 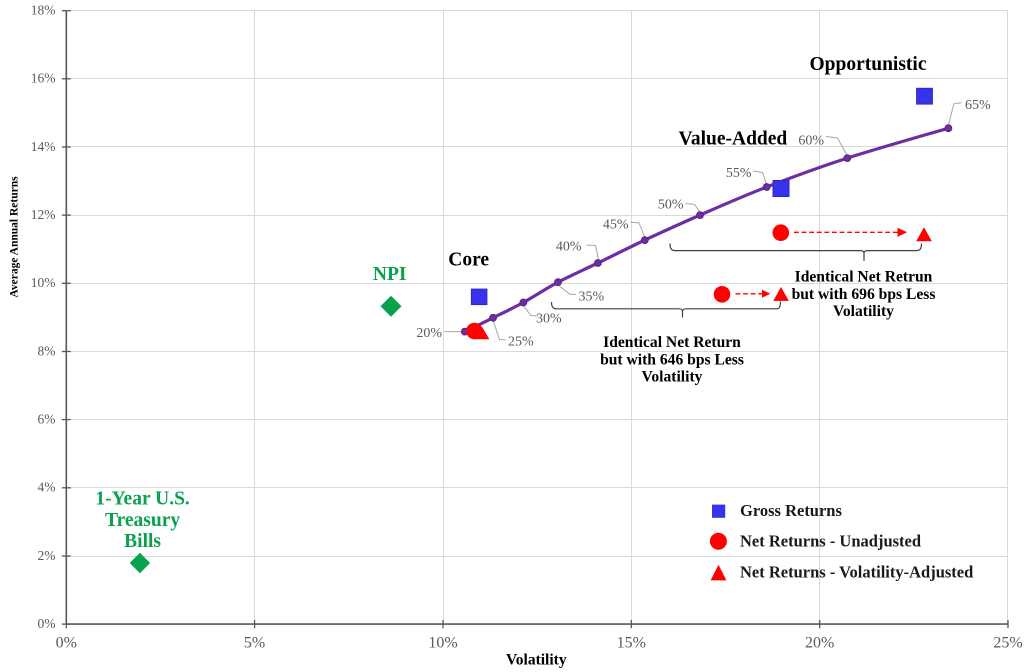 What do you see at coordinates (569, 246) in the screenshot?
I see `svg-text: 40%` at bounding box center [569, 246].